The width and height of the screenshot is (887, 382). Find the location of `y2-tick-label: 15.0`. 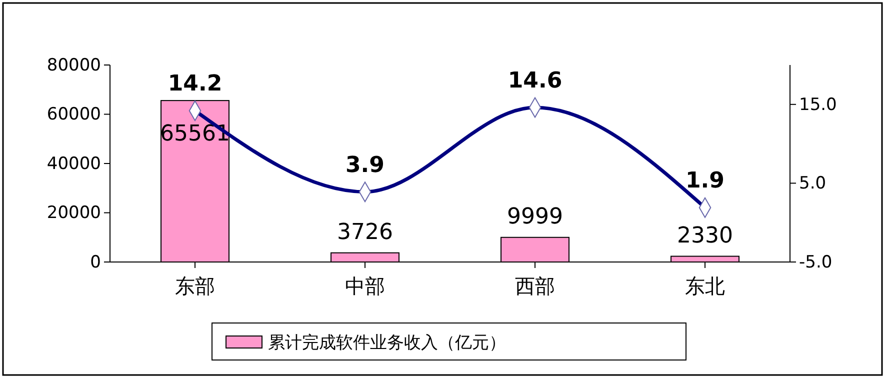

y2-tick-label: 15.0 is located at coordinates (818, 104).